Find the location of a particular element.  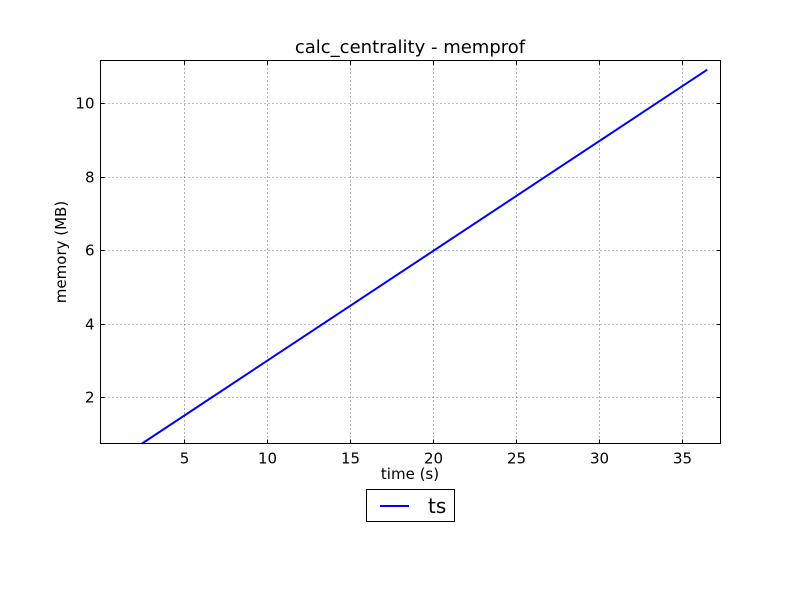

x-tick-label: 15 is located at coordinates (350, 459).